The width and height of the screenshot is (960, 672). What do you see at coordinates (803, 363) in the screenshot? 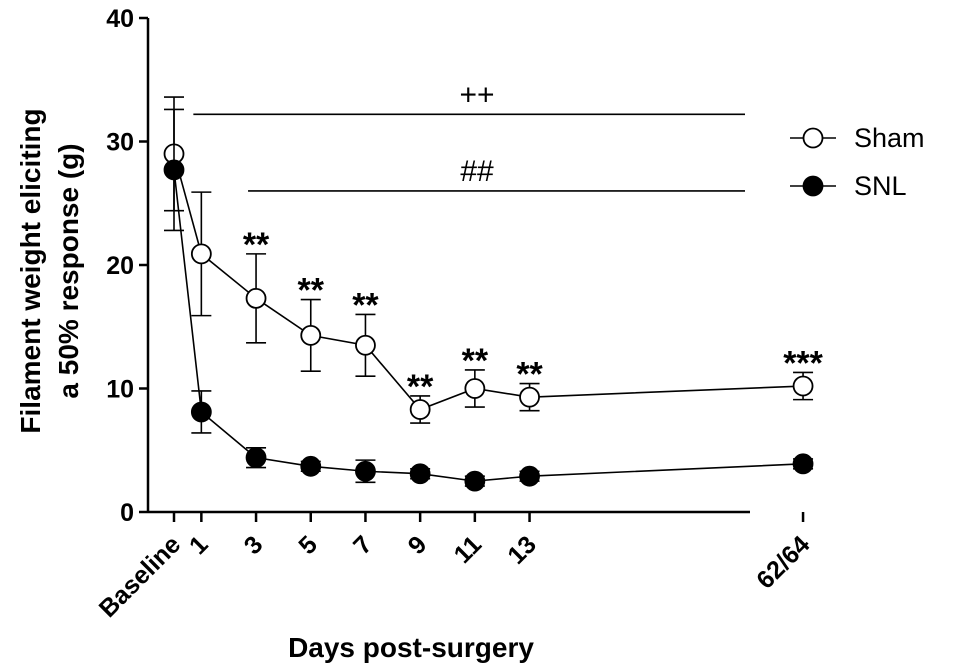
I see `significance-label: ***` at bounding box center [803, 363].